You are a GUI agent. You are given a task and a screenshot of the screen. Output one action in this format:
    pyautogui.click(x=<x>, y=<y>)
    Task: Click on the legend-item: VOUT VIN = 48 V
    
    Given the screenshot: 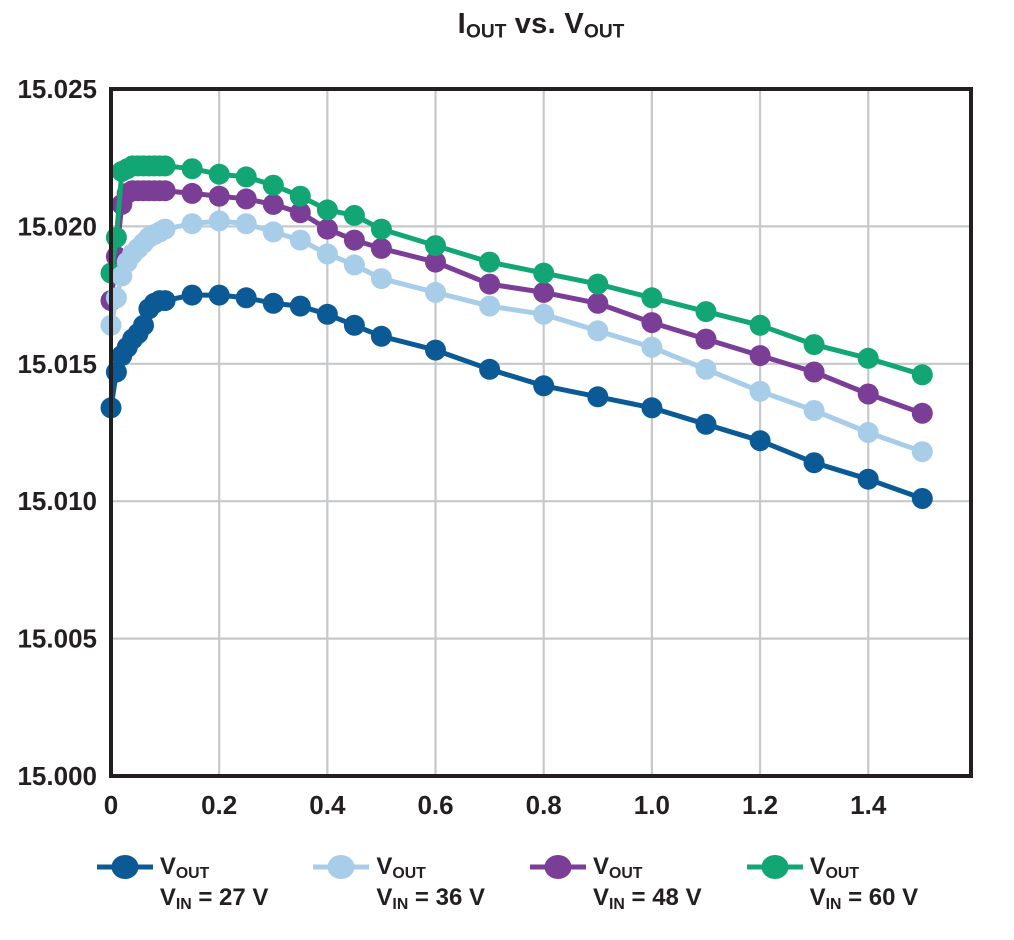 What is the action you would take?
    pyautogui.click(x=615, y=883)
    